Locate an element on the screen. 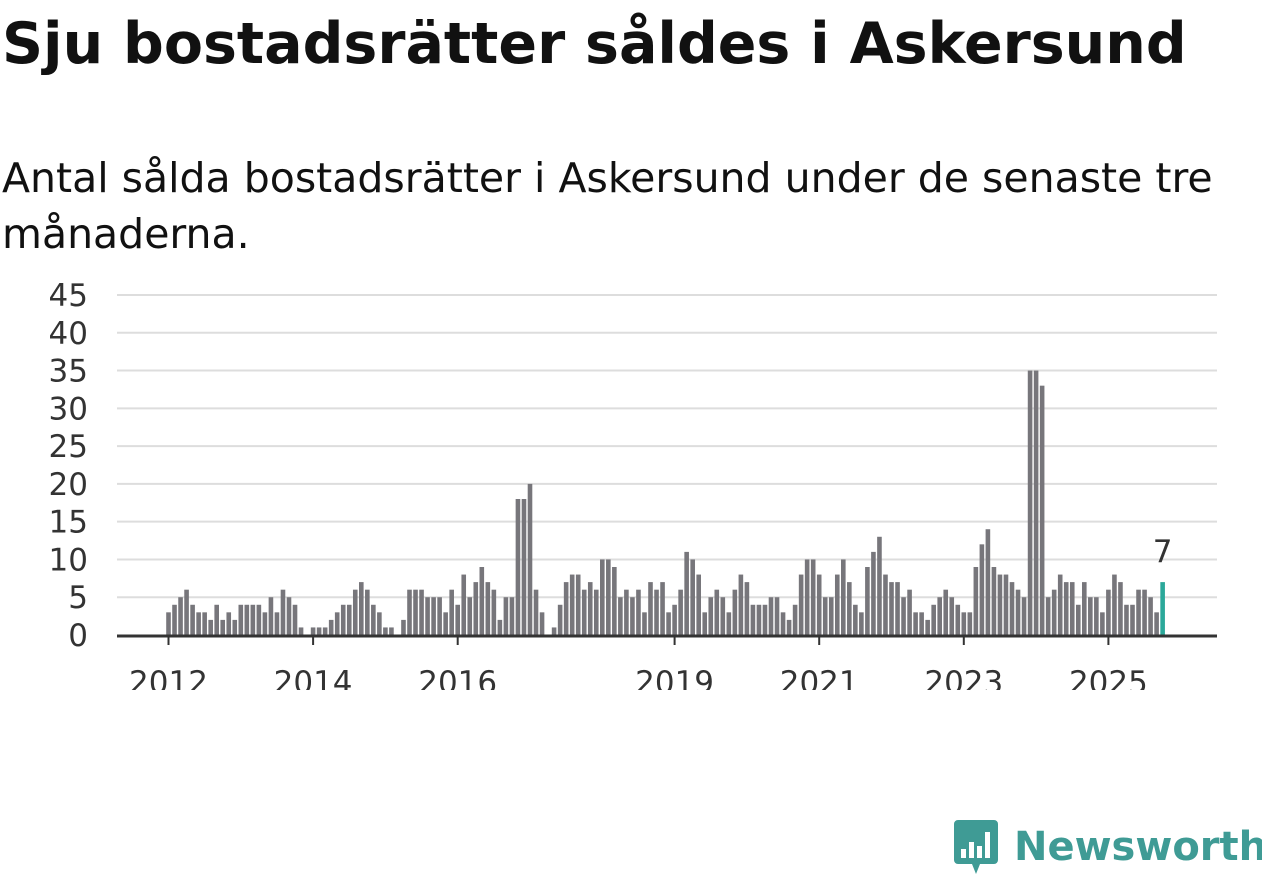 The image size is (1262, 879). x-tick-label: 2016 is located at coordinates (457, 677).